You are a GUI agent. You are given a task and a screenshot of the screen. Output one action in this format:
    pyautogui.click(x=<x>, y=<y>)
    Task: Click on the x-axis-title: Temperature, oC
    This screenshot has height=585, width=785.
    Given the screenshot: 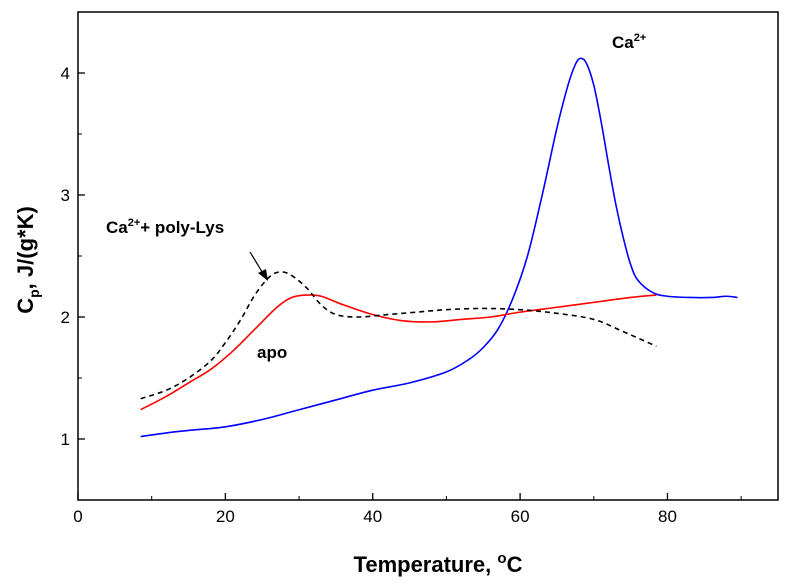 What is the action you would take?
    pyautogui.click(x=438, y=563)
    